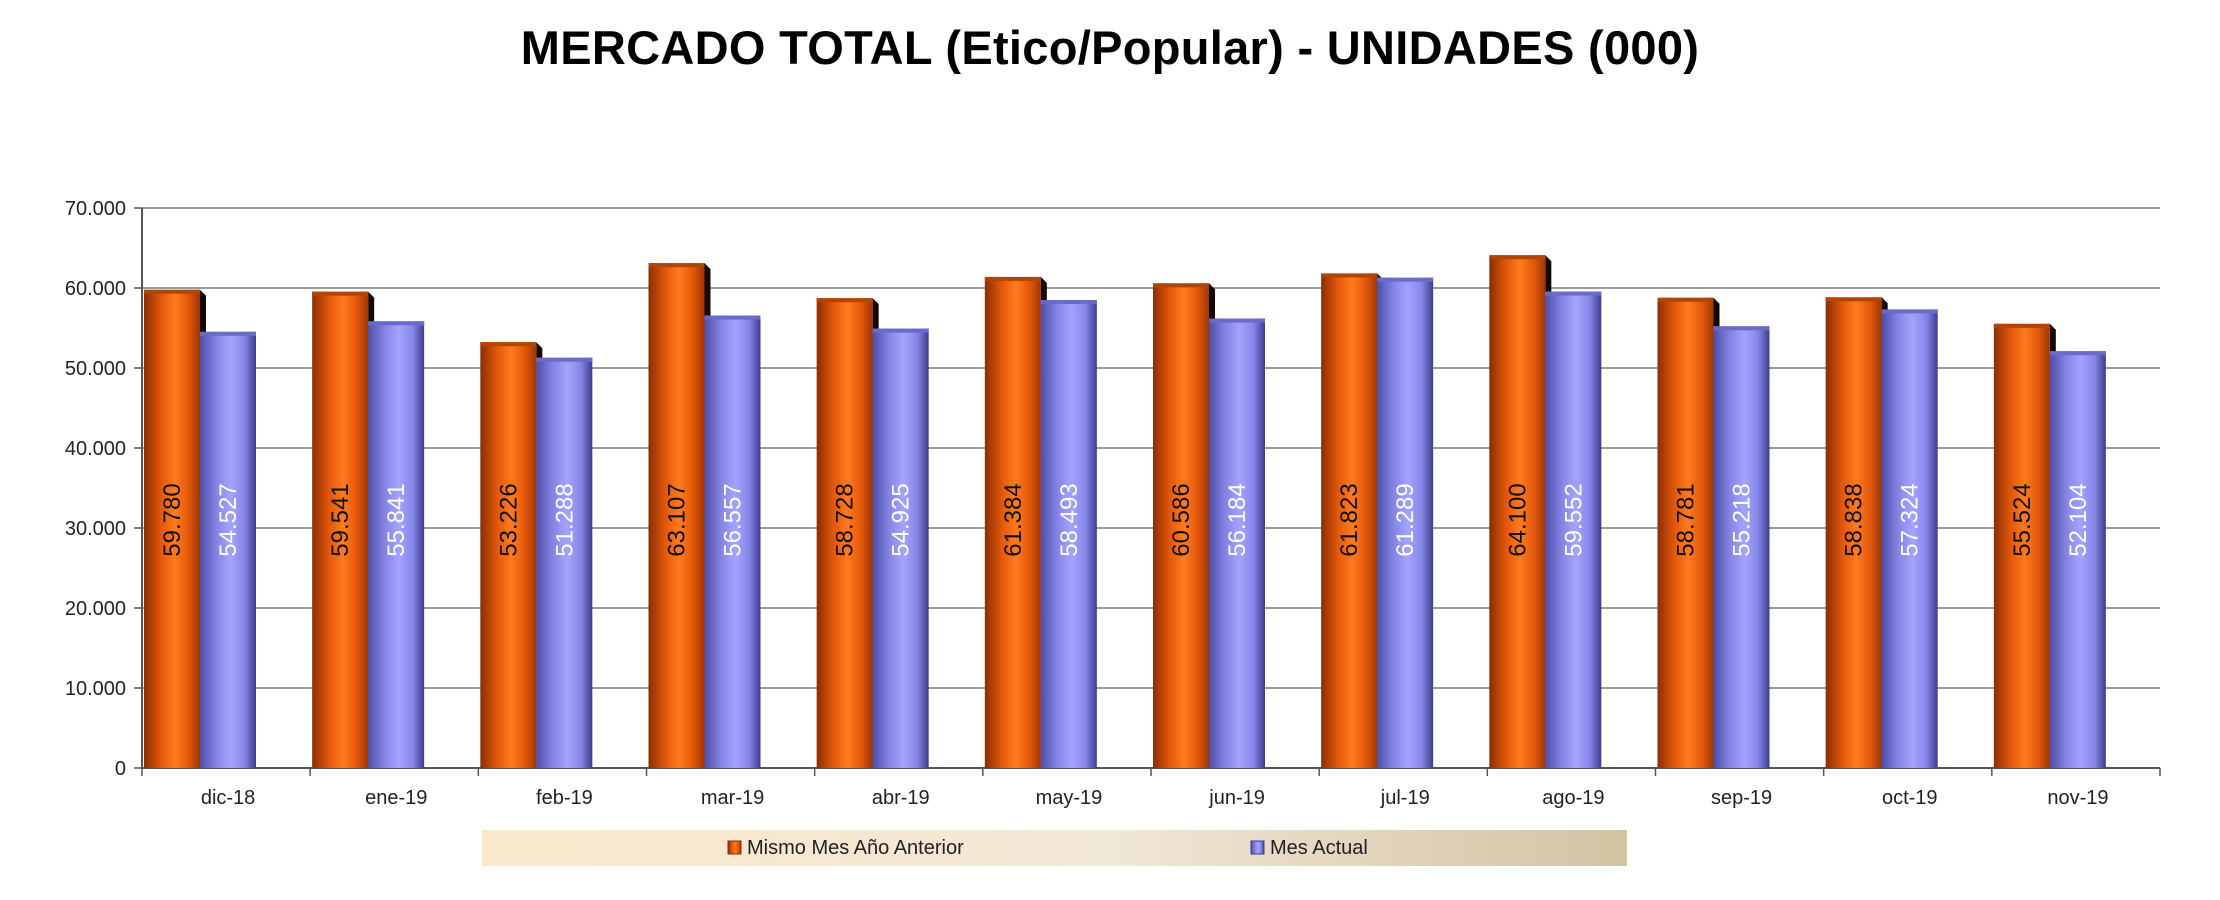  What do you see at coordinates (901, 798) in the screenshot?
I see `x-tick-label: abr-19` at bounding box center [901, 798].